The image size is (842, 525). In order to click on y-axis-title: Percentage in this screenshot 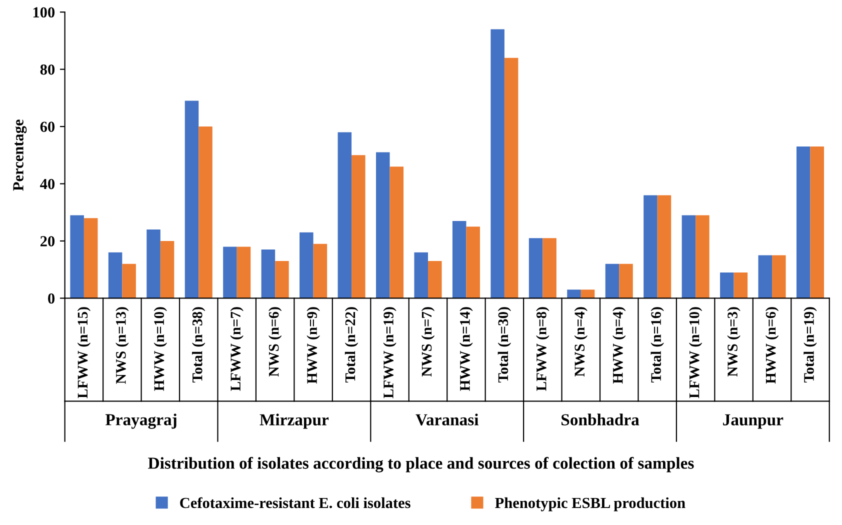, I will do `click(20, 155)`.